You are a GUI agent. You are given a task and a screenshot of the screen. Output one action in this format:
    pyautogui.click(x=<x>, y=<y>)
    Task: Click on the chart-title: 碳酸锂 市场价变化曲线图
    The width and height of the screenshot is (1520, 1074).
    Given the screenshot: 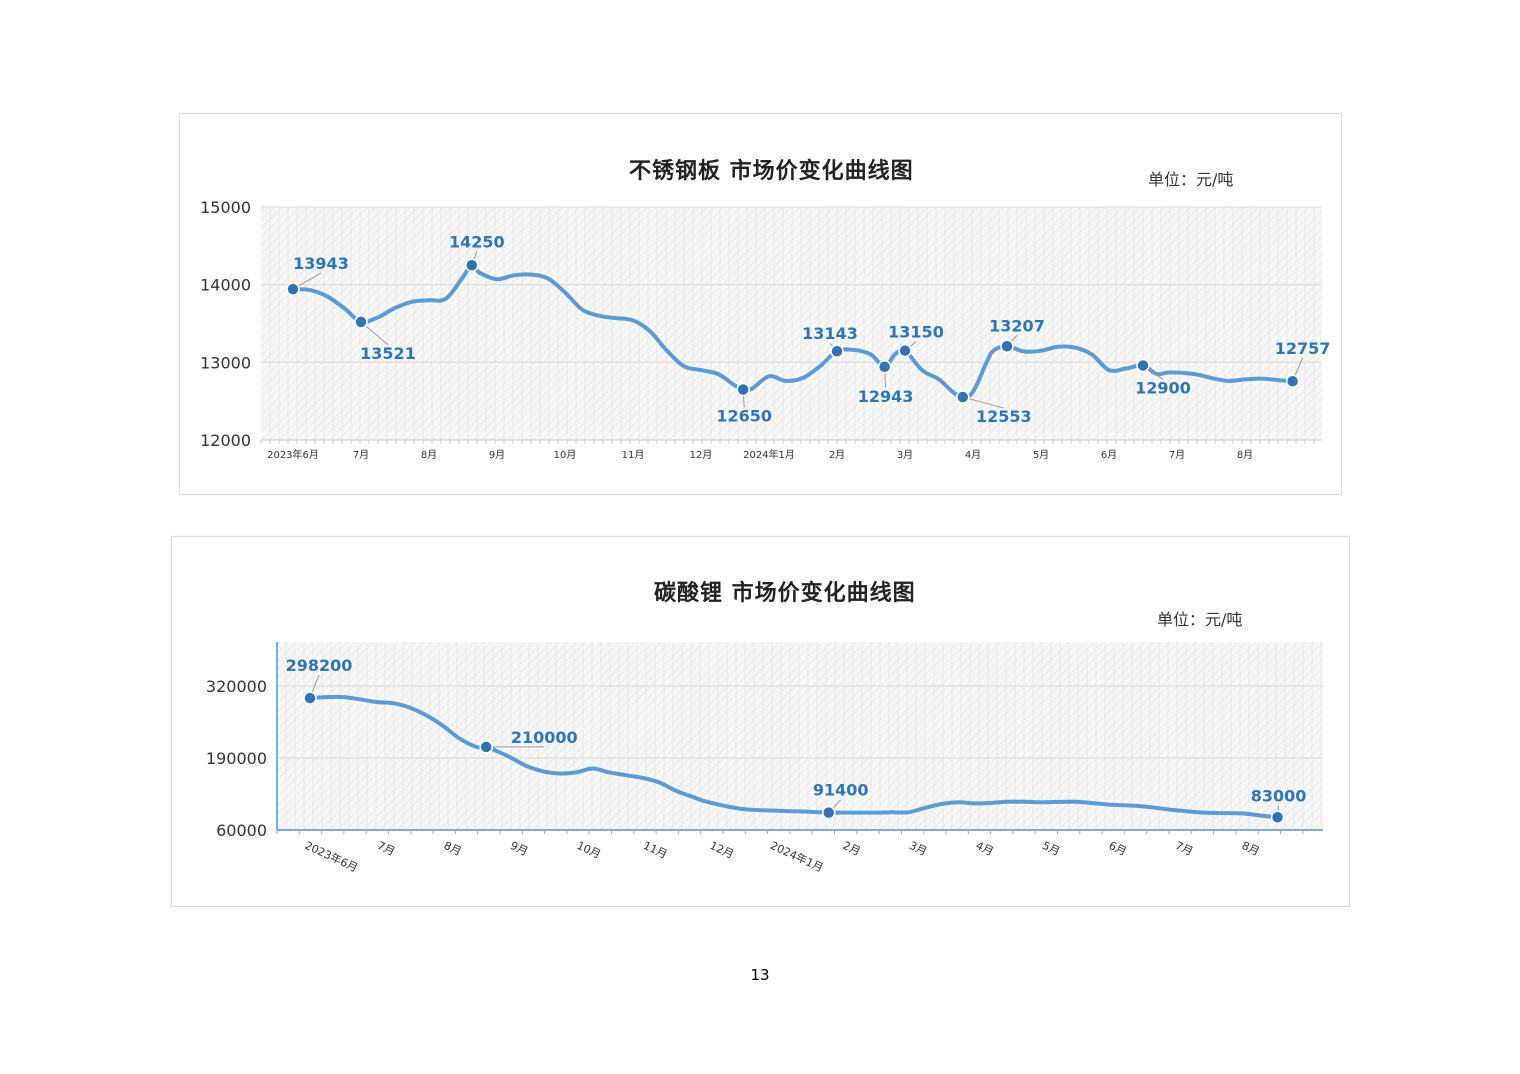 What is the action you would take?
    pyautogui.click(x=785, y=593)
    